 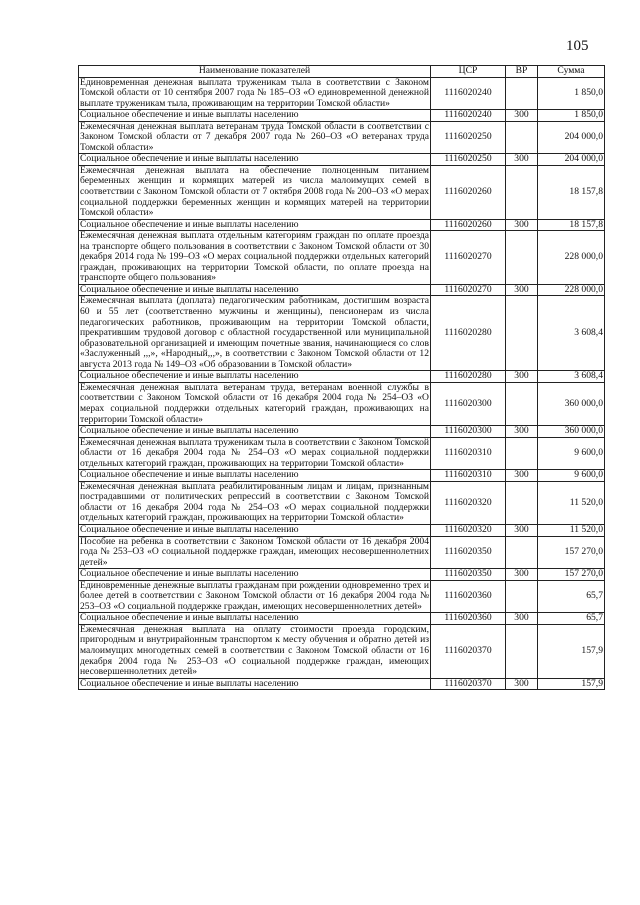 What do you see at coordinates (571, 574) in the screenshot?
I see `cell-sum: 157 270,0` at bounding box center [571, 574].